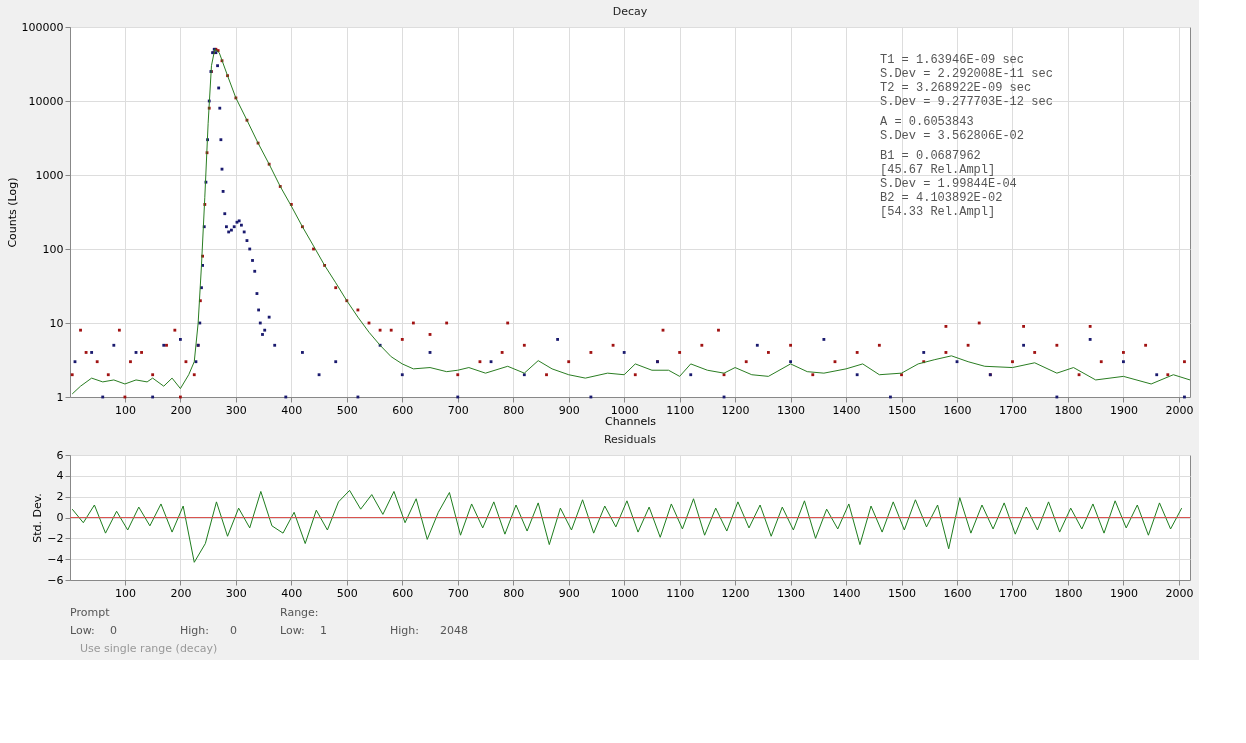 Image resolution: width=1246 pixels, height=743 pixels. Describe the element at coordinates (60, 397) in the screenshot. I see `y-tick-label: 1` at that location.